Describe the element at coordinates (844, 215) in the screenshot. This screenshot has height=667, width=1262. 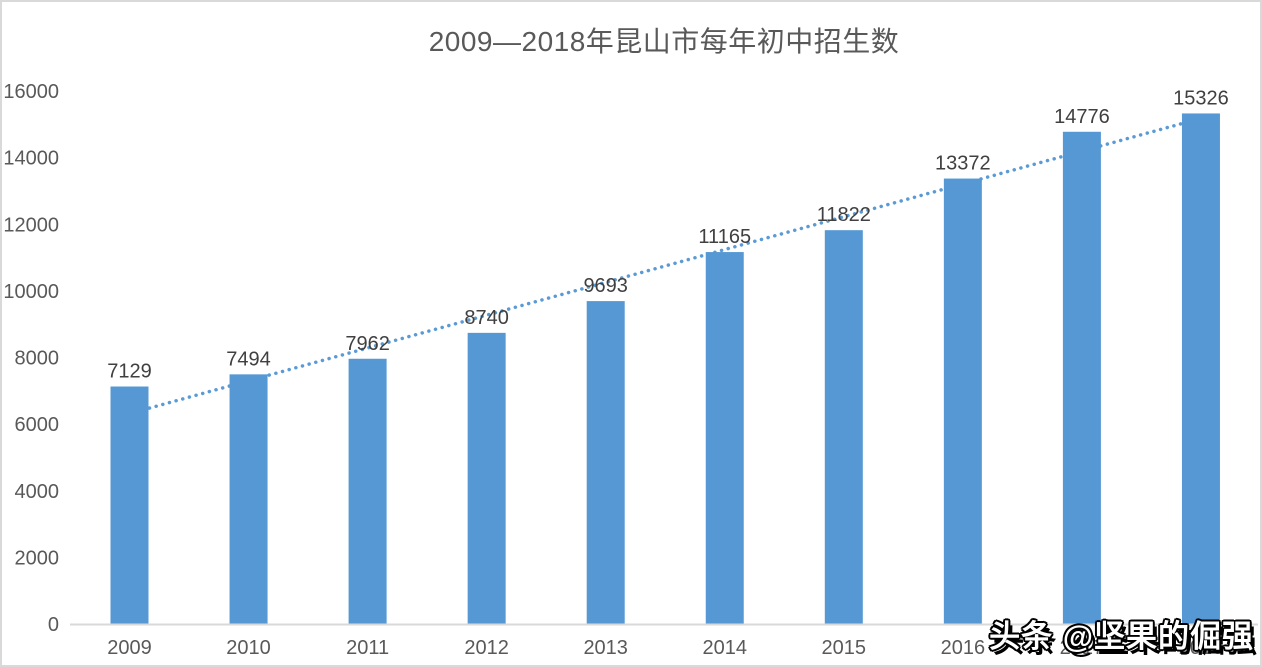
I see `bar-value-label: 11822` at that location.